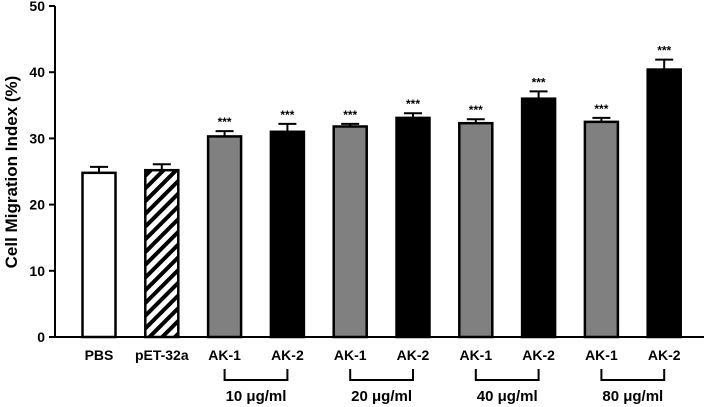  I want to click on y-tick-label: 20, so click(37, 205).